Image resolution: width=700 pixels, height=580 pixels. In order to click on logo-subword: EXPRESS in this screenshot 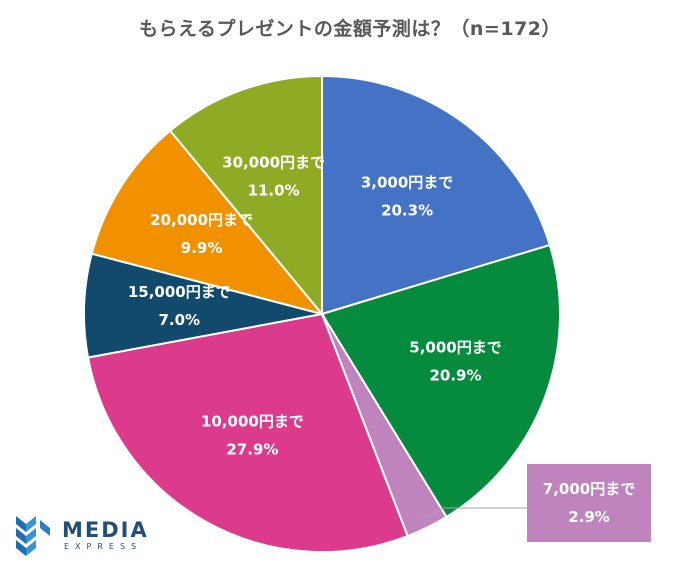, I will do `click(103, 546)`.